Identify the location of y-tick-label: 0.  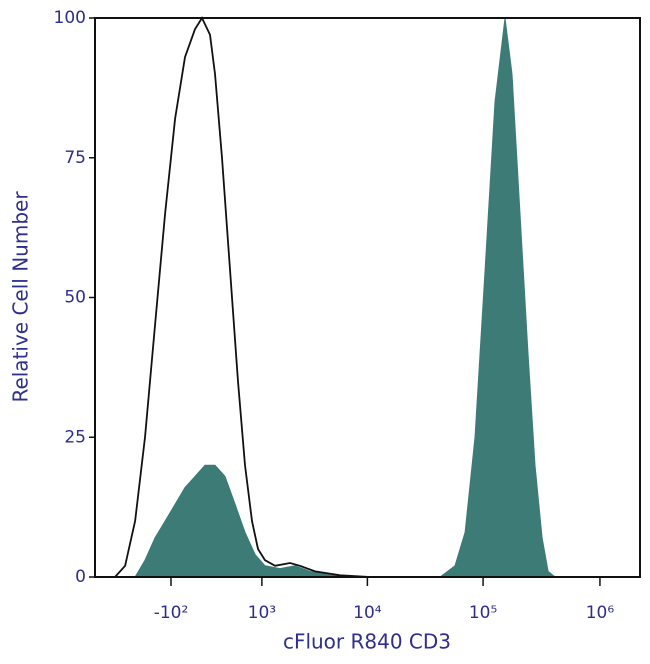
(80, 577).